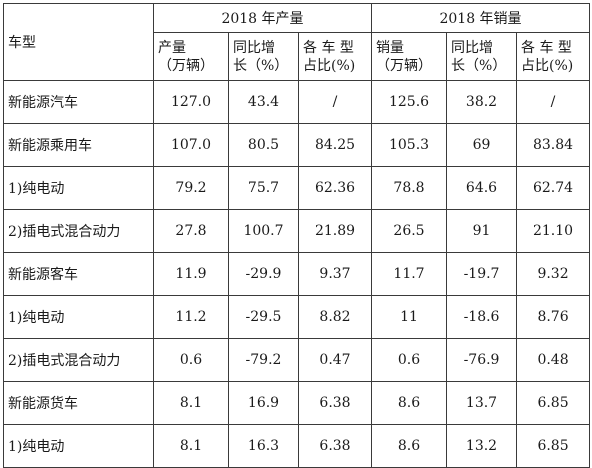 This screenshot has height=468, width=592. Describe the element at coordinates (482, 231) in the screenshot. I see `sales-yoy-cell: 91` at that location.